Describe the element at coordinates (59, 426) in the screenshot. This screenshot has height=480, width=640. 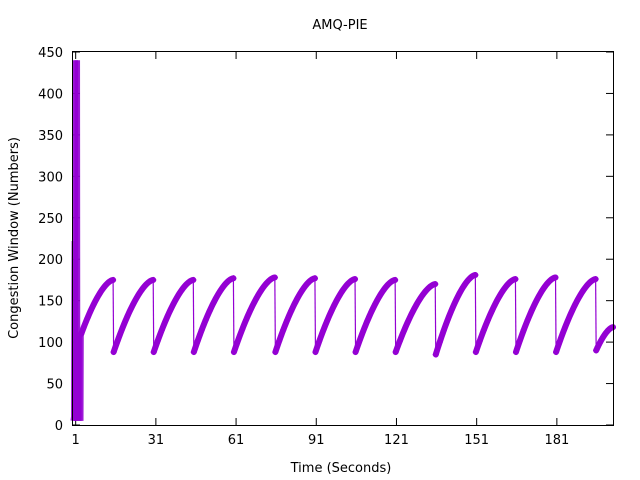
I see `y-tick-label: 0` at that location.